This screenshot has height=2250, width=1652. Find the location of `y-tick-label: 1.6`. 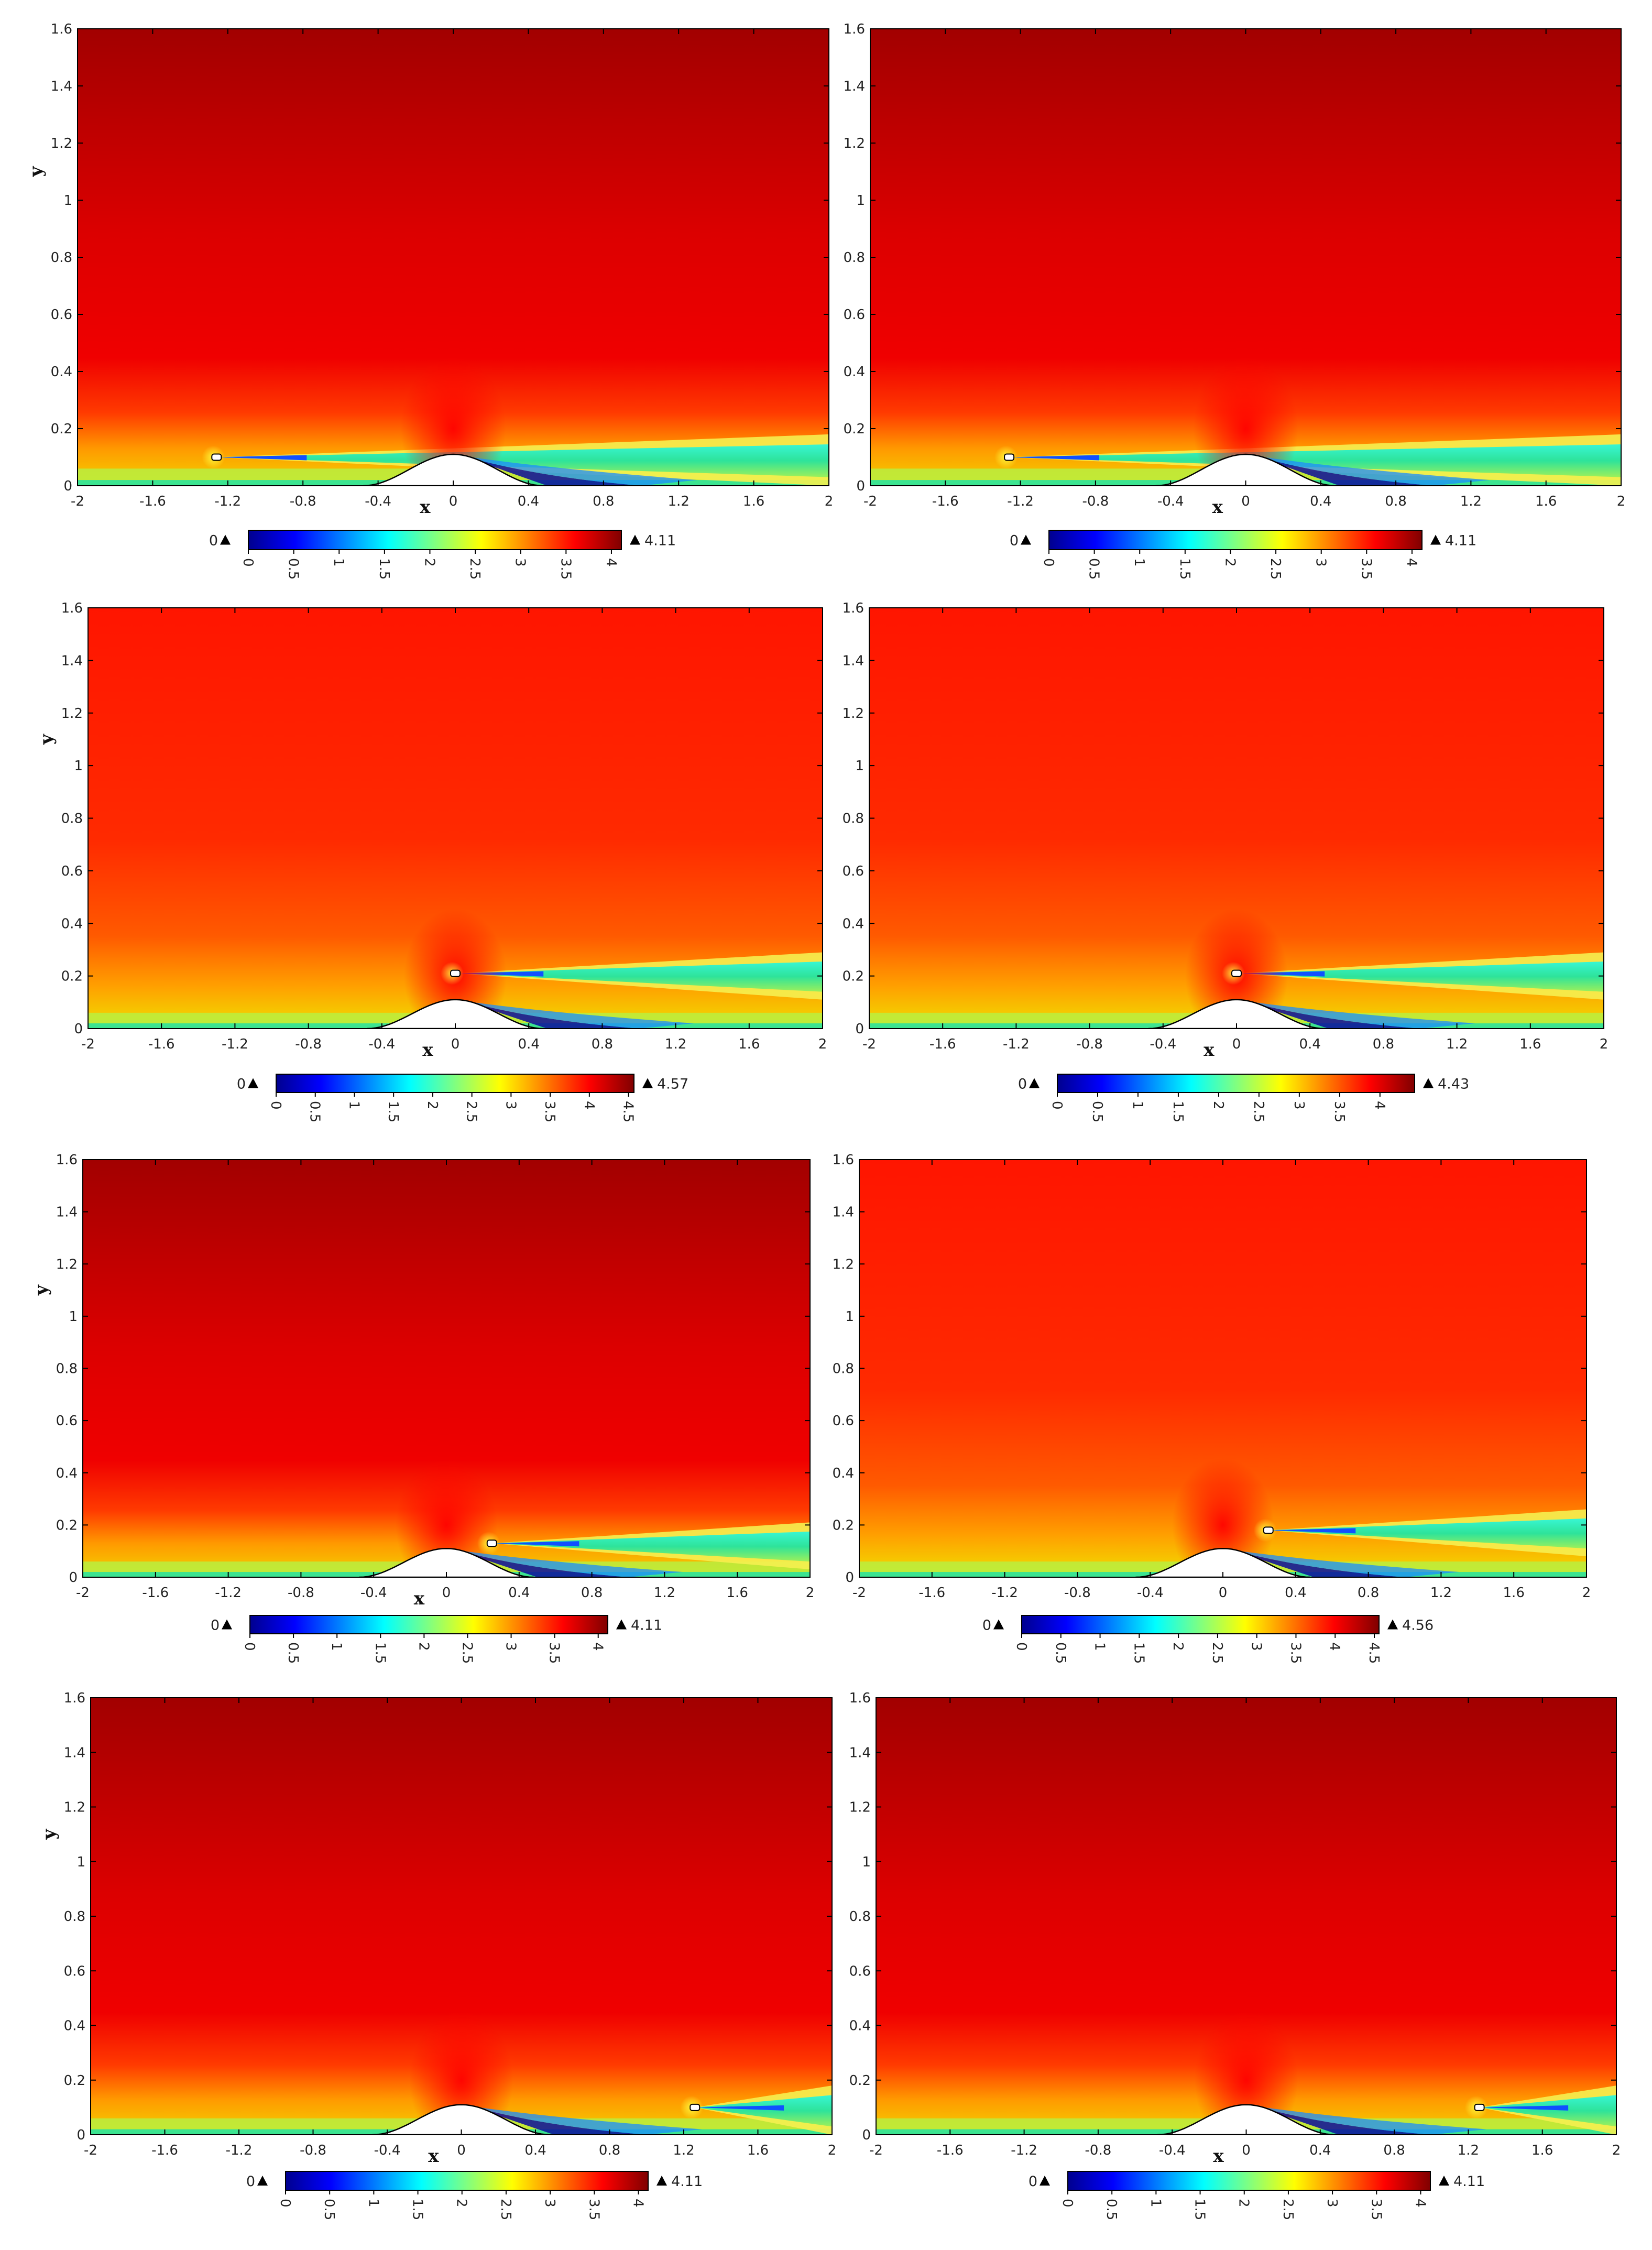

y-tick-label: 1.6 is located at coordinates (61, 29).